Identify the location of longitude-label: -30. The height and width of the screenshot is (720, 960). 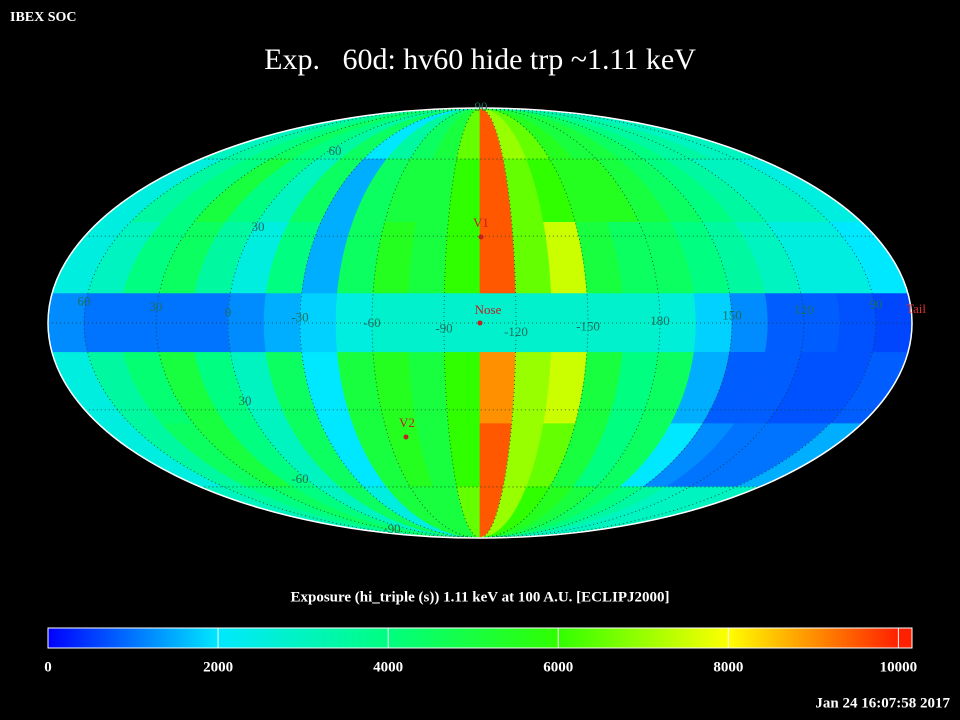
(299, 317).